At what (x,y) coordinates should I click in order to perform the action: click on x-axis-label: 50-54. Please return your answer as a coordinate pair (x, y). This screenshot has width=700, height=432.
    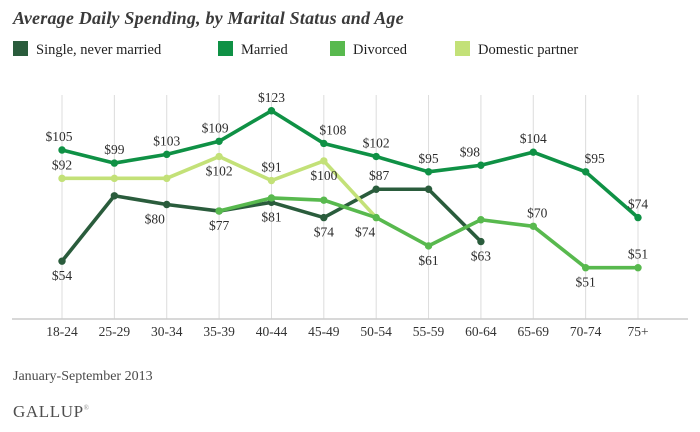
    Looking at the image, I should click on (376, 331).